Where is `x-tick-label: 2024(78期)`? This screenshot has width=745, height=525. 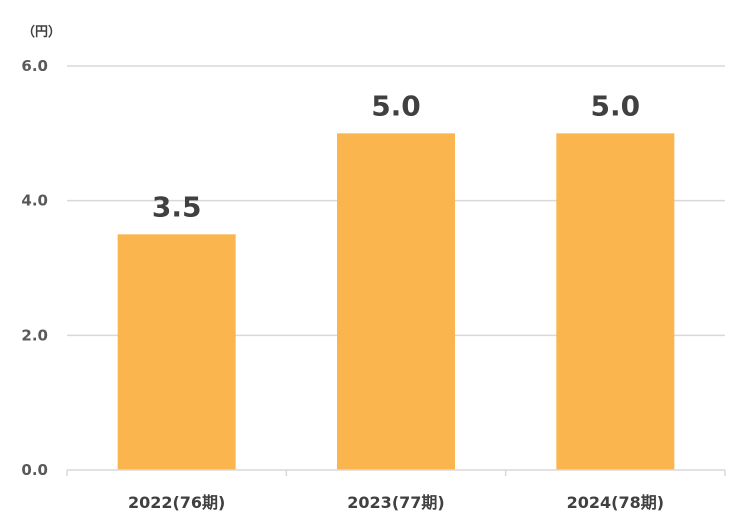 x-tick-label: 2024(78期) is located at coordinates (615, 502).